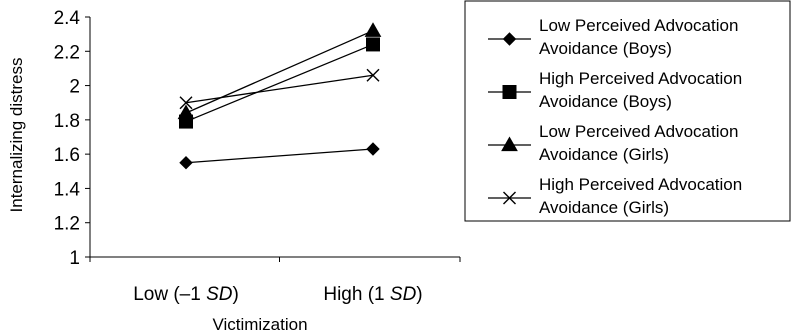 Image resolution: width=793 pixels, height=335 pixels. Describe the element at coordinates (72, 138) in the screenshot. I see `y-axis-ticks: 1 1.2 1.4 1.6 1.8 2 2.2 2.4` at that location.